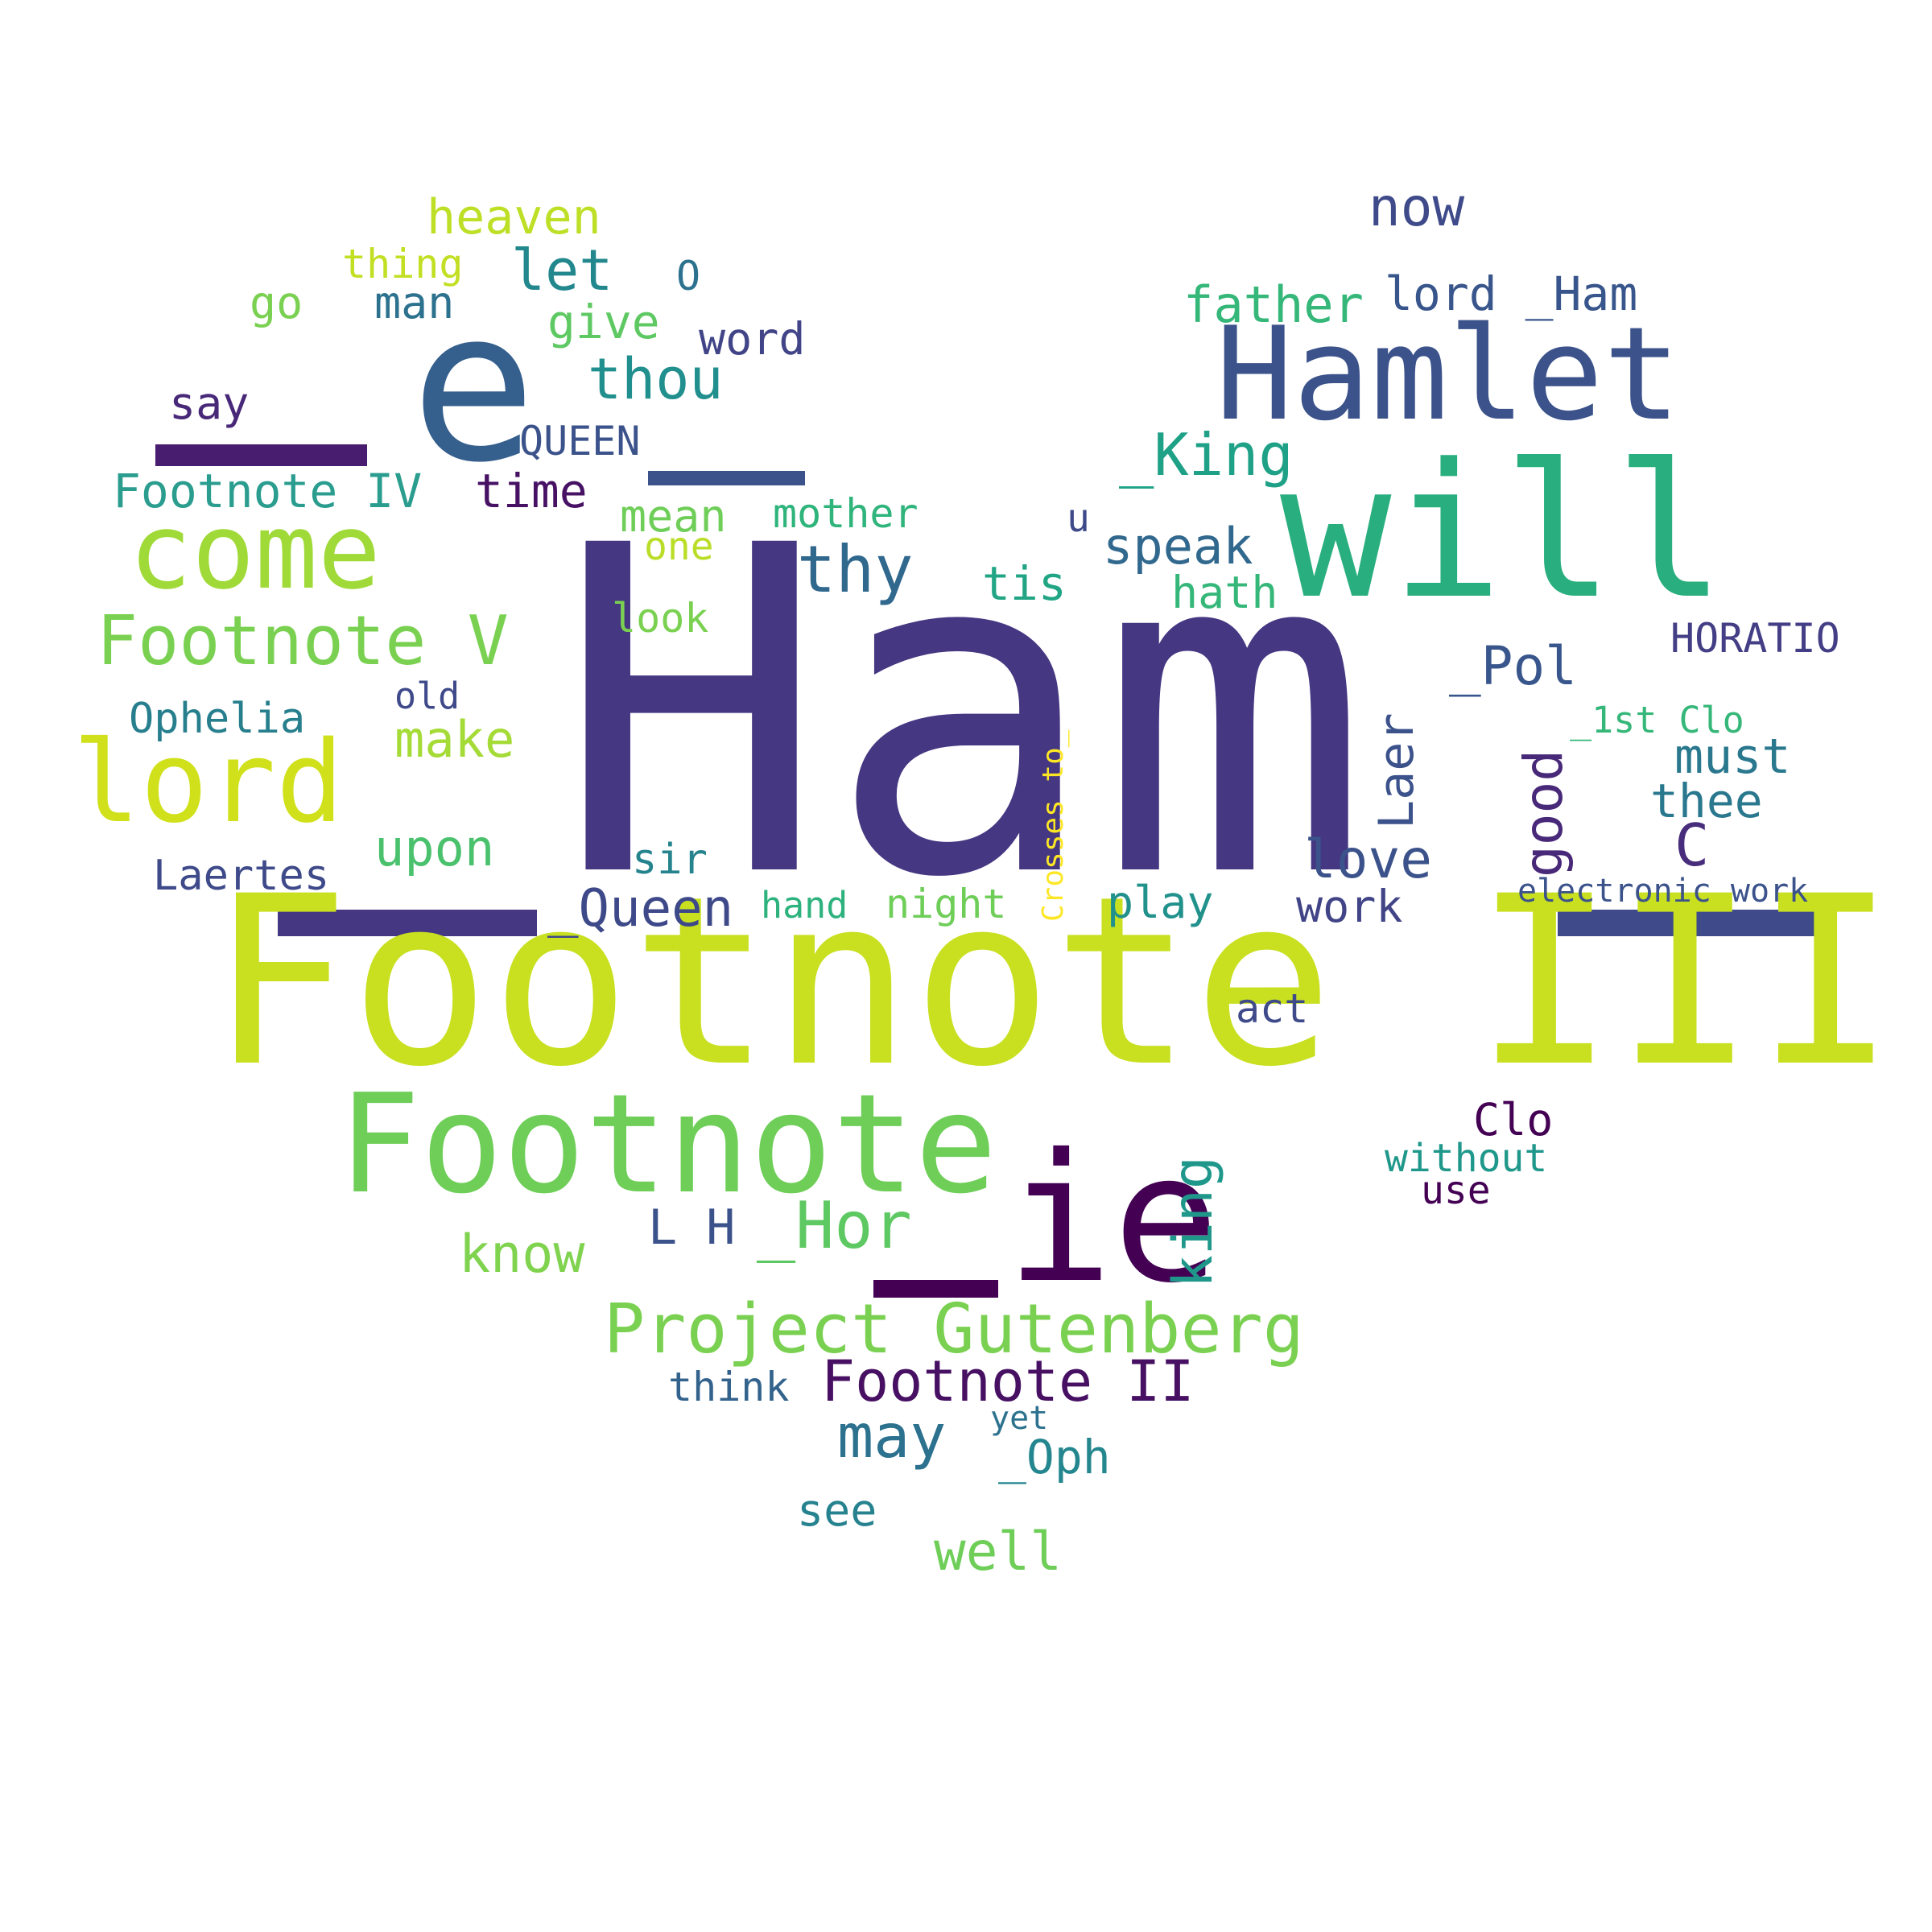  I want to click on word-hand: hand, so click(804, 905).